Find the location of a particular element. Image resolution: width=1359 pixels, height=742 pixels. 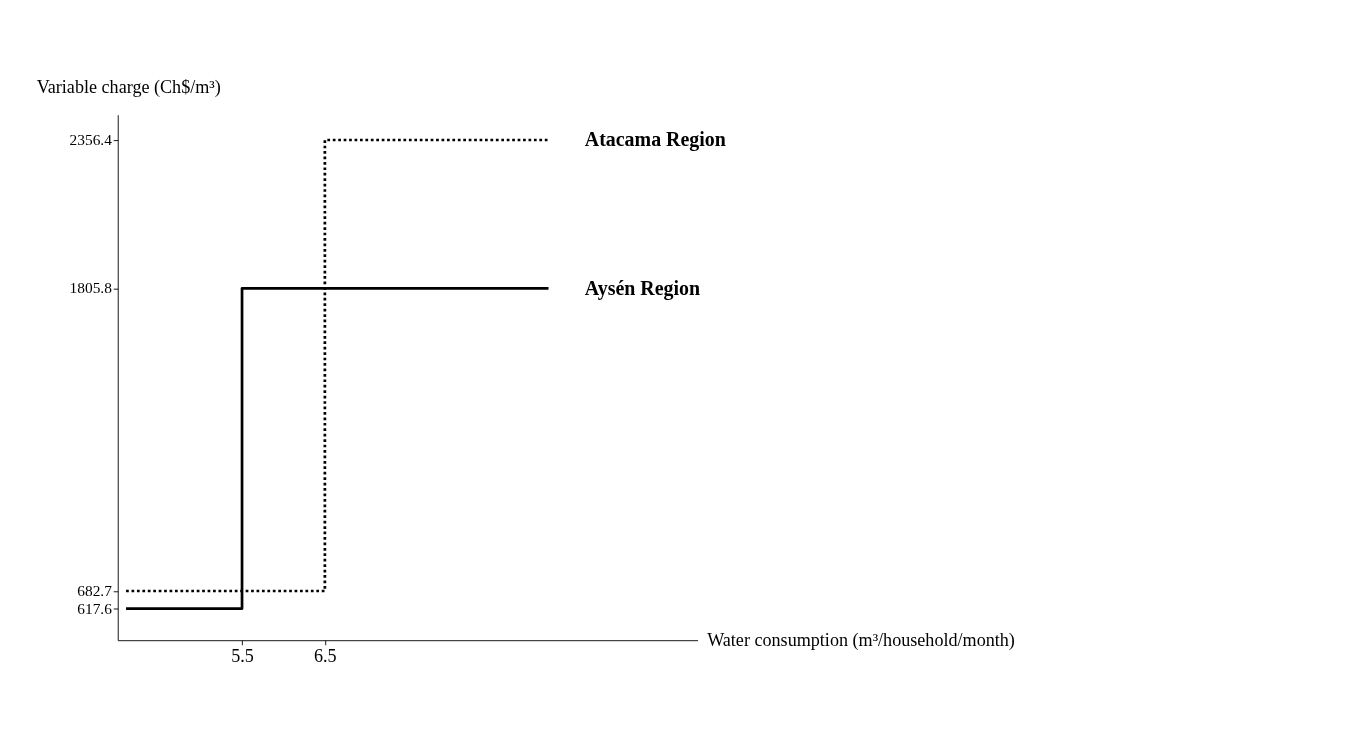

y-tick-label: 2356.4 is located at coordinates (91, 139).